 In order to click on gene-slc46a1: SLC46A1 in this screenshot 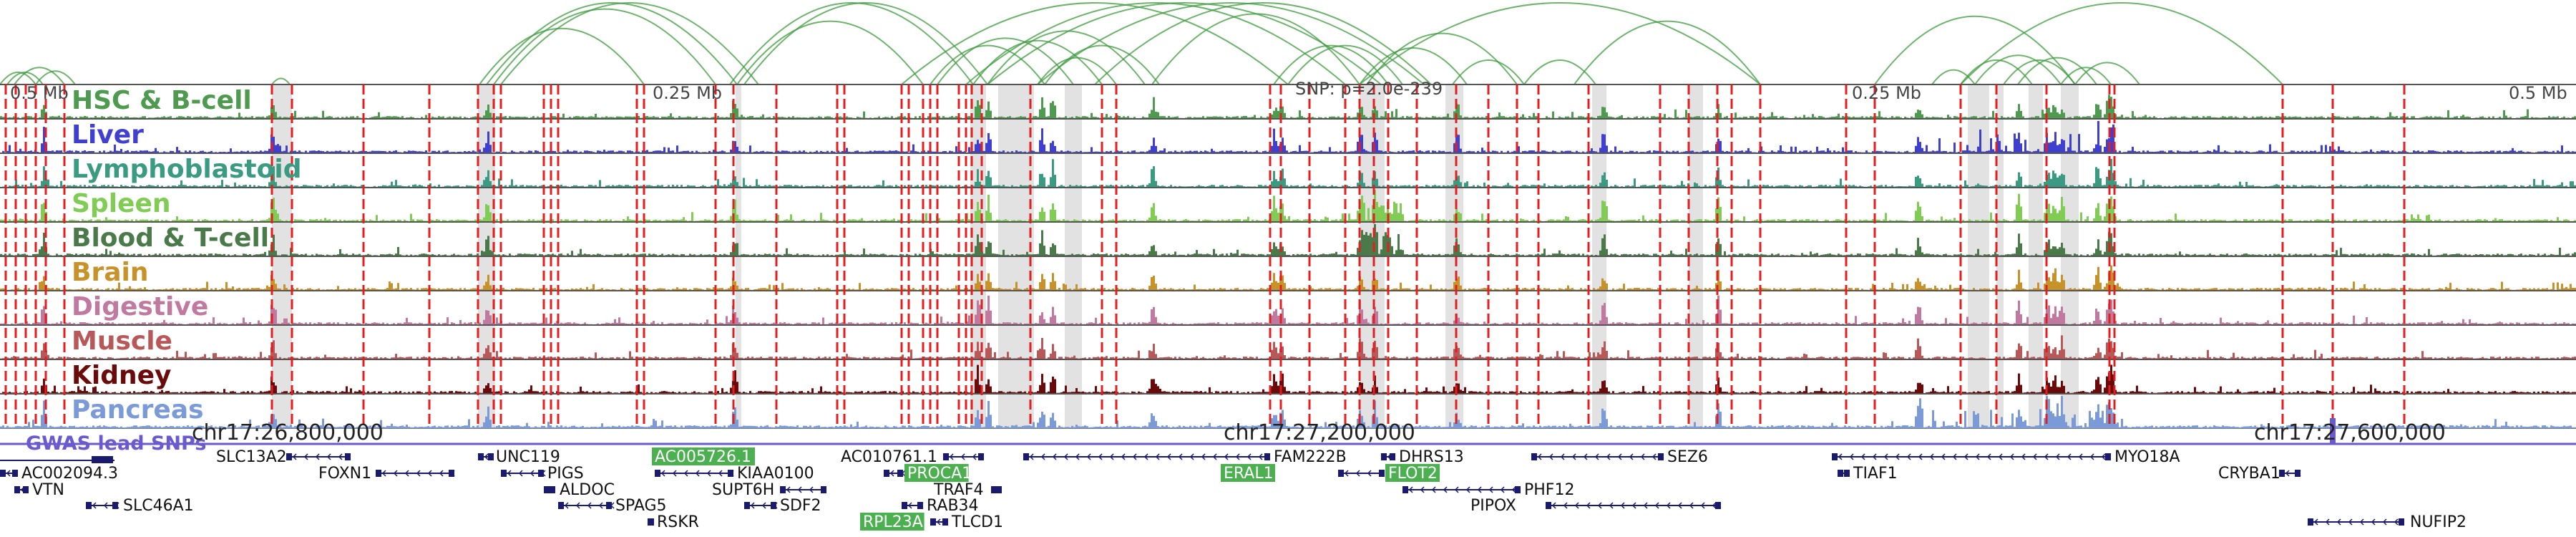, I will do `click(140, 506)`.